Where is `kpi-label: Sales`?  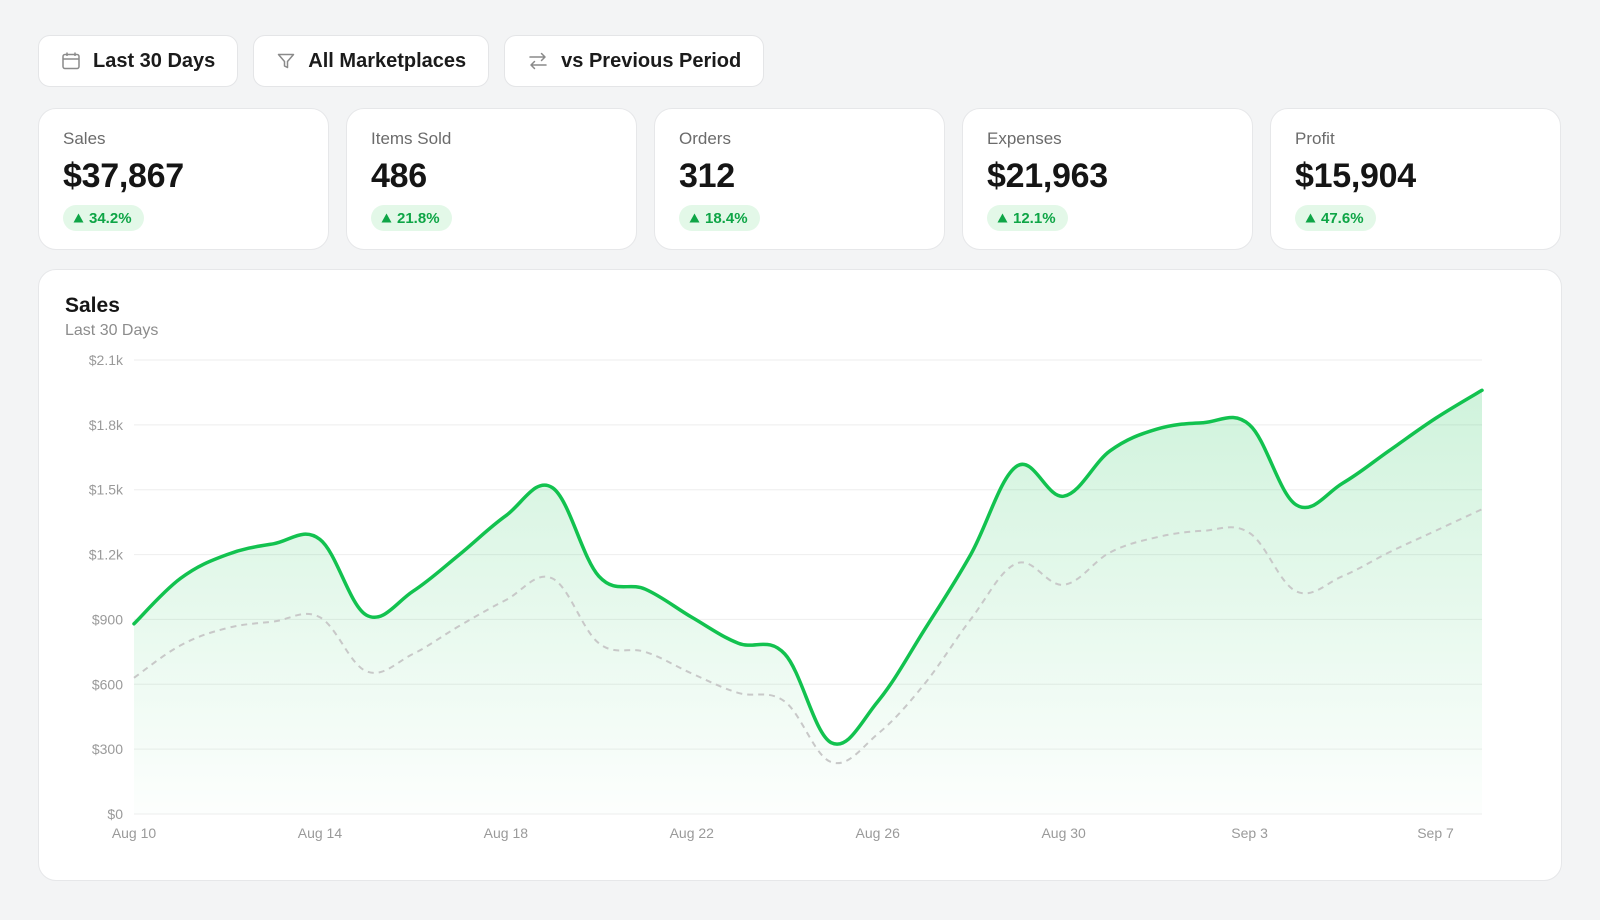
kpi-label: Sales is located at coordinates (84, 138).